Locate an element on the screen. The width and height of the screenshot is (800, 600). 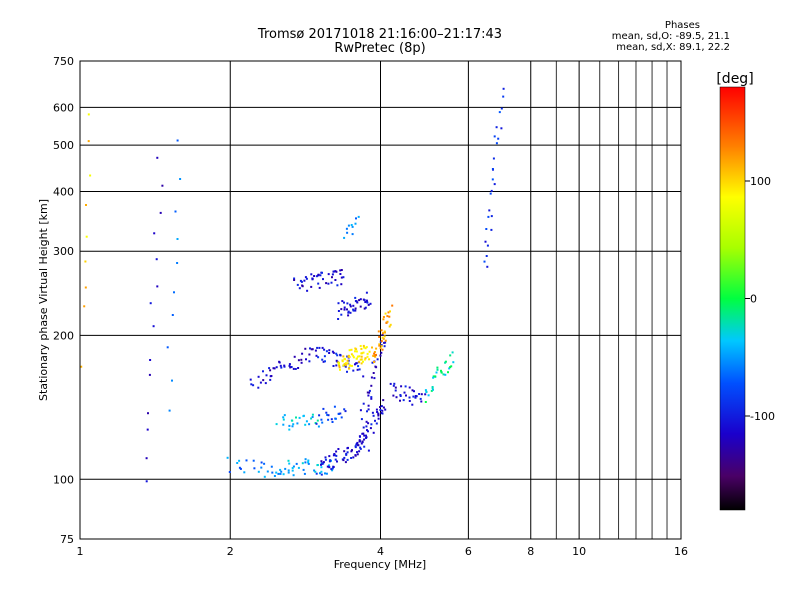
y-tick-label: 200 is located at coordinates (63, 335).